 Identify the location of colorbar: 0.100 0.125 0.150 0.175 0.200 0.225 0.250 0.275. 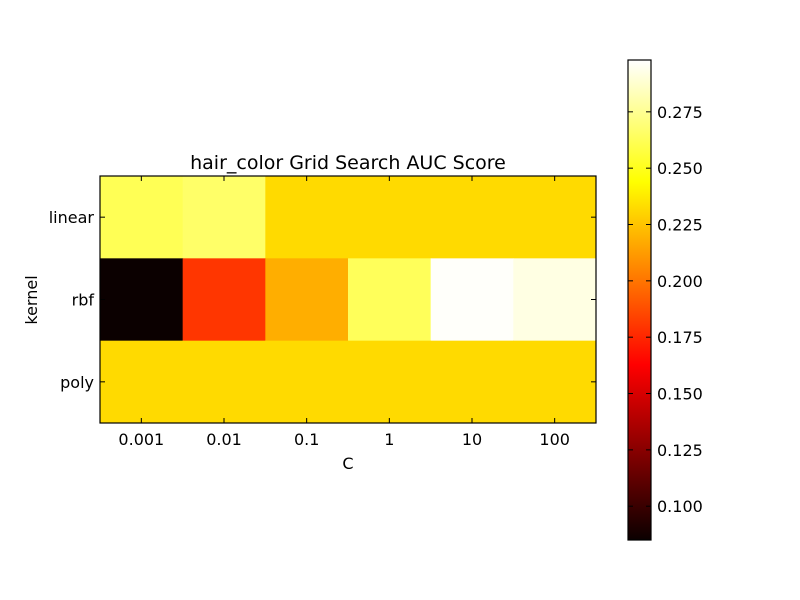
(665, 300).